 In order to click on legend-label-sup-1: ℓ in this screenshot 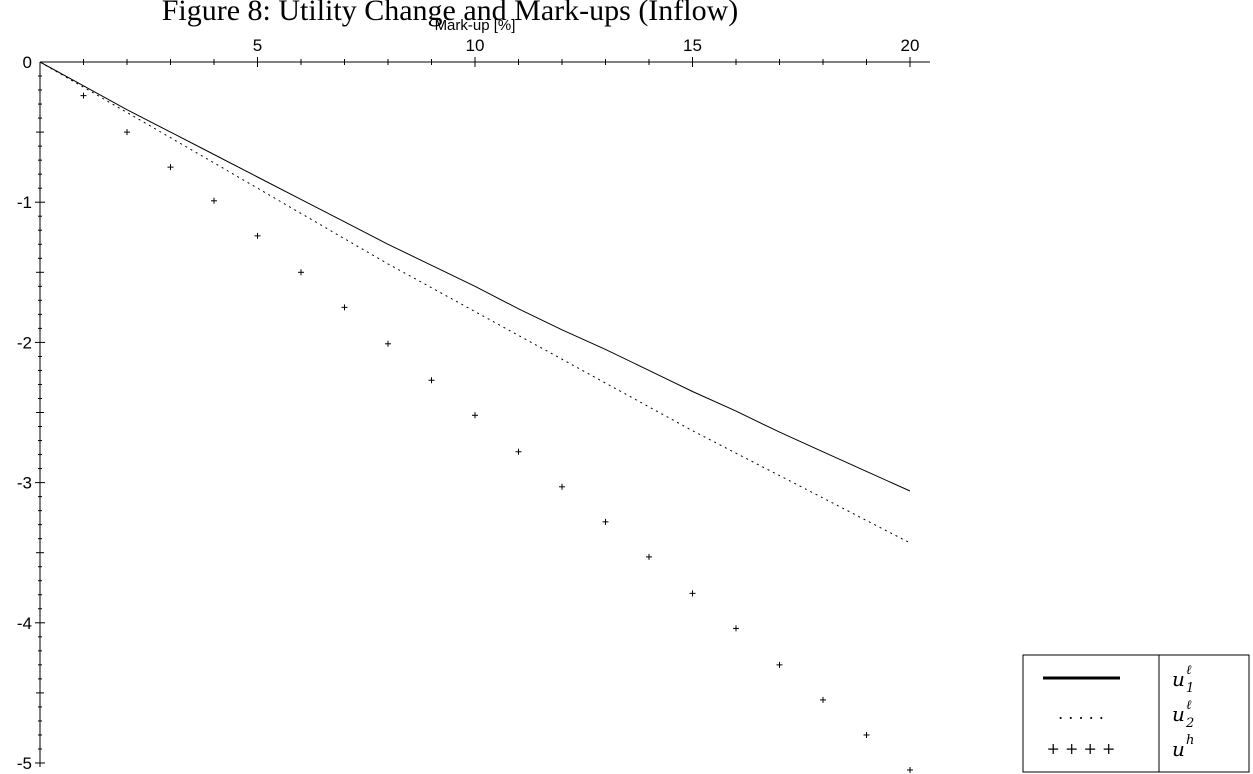, I will do `click(1189, 705)`.